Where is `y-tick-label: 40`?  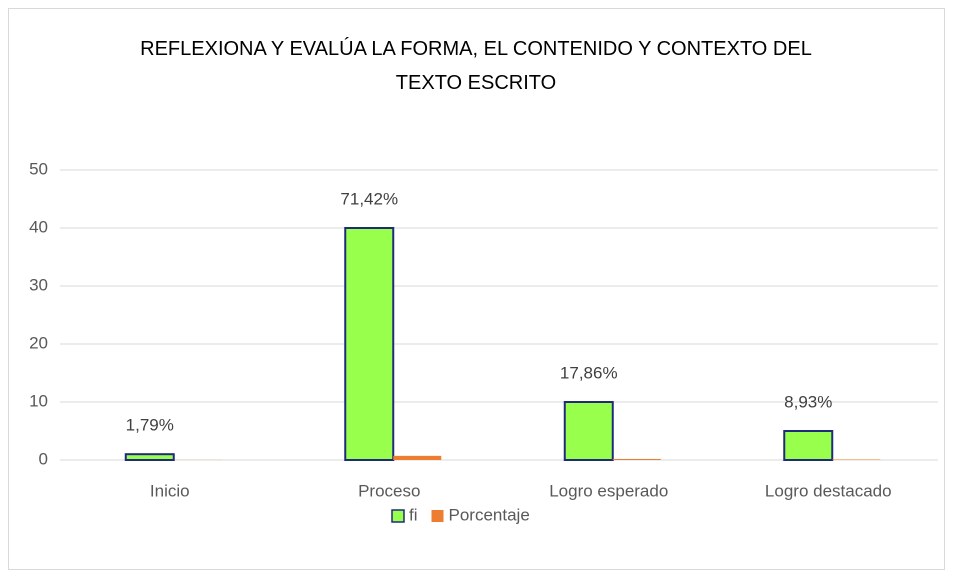 y-tick-label: 40 is located at coordinates (38, 226).